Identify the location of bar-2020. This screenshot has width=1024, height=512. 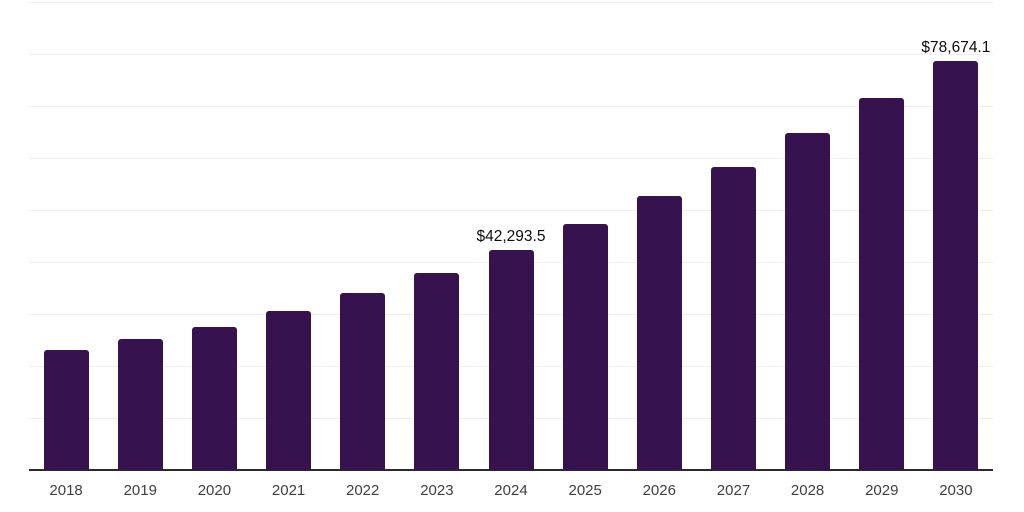
(214, 398).